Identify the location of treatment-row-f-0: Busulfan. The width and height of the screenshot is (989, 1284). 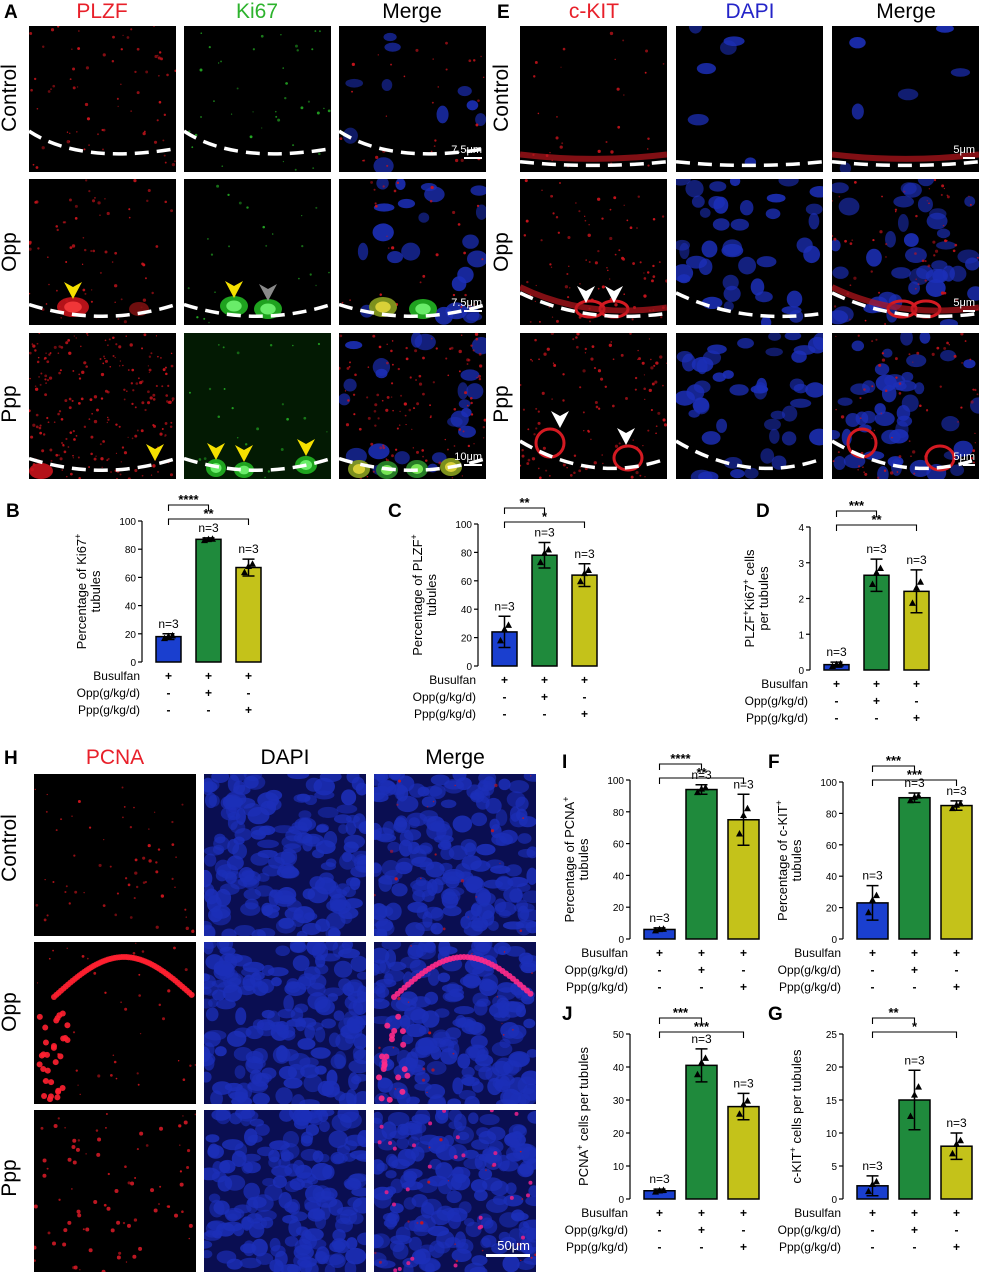
(817, 953).